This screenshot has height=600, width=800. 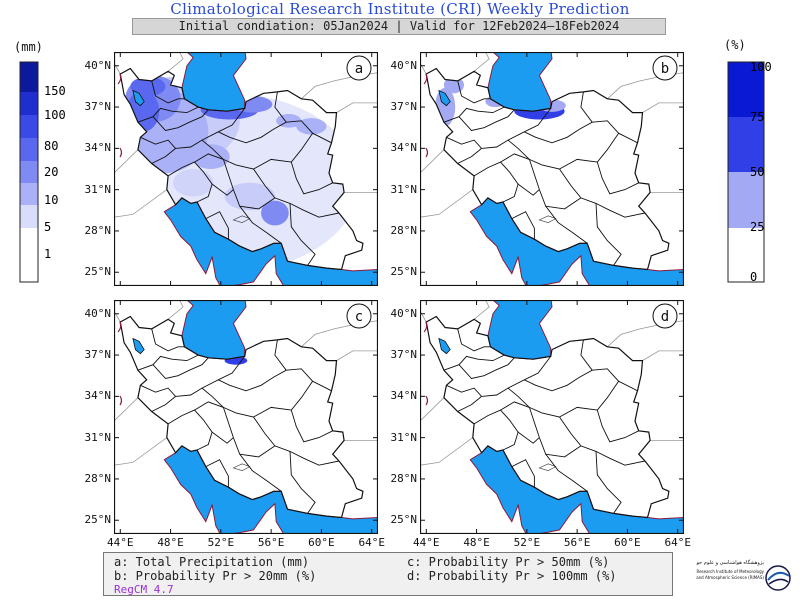 What do you see at coordinates (51, 146) in the screenshot?
I see `left-colorbar-tick: 80` at bounding box center [51, 146].